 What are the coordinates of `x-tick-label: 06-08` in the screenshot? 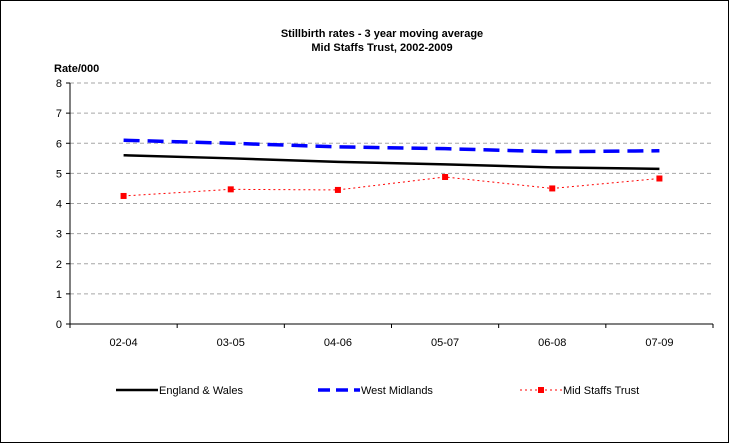 It's located at (552, 343).